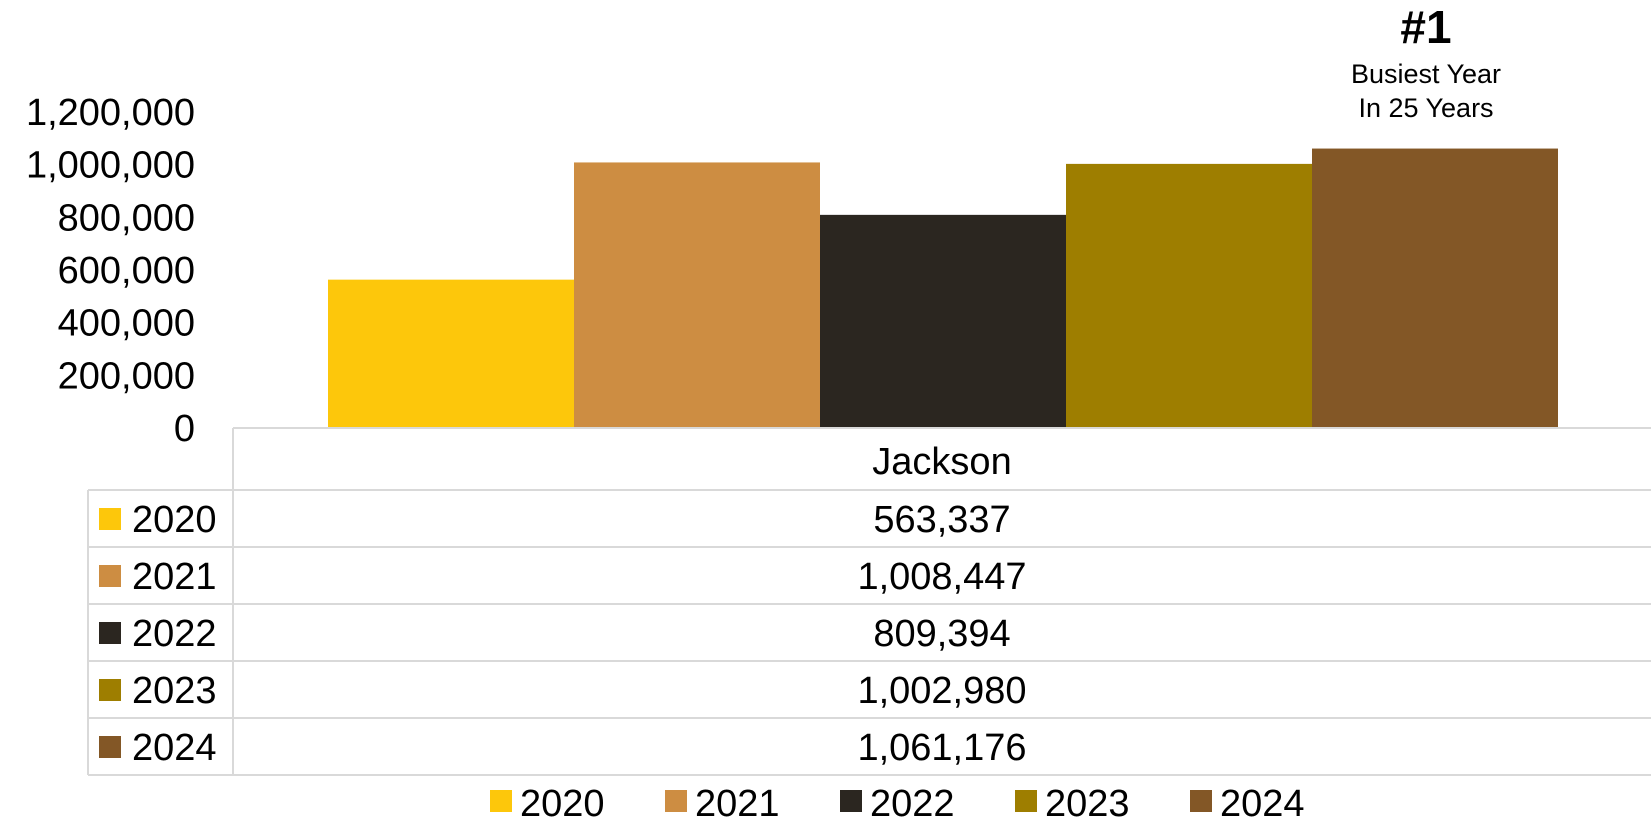  What do you see at coordinates (110, 690) in the screenshot?
I see `table-swatch-2023` at bounding box center [110, 690].